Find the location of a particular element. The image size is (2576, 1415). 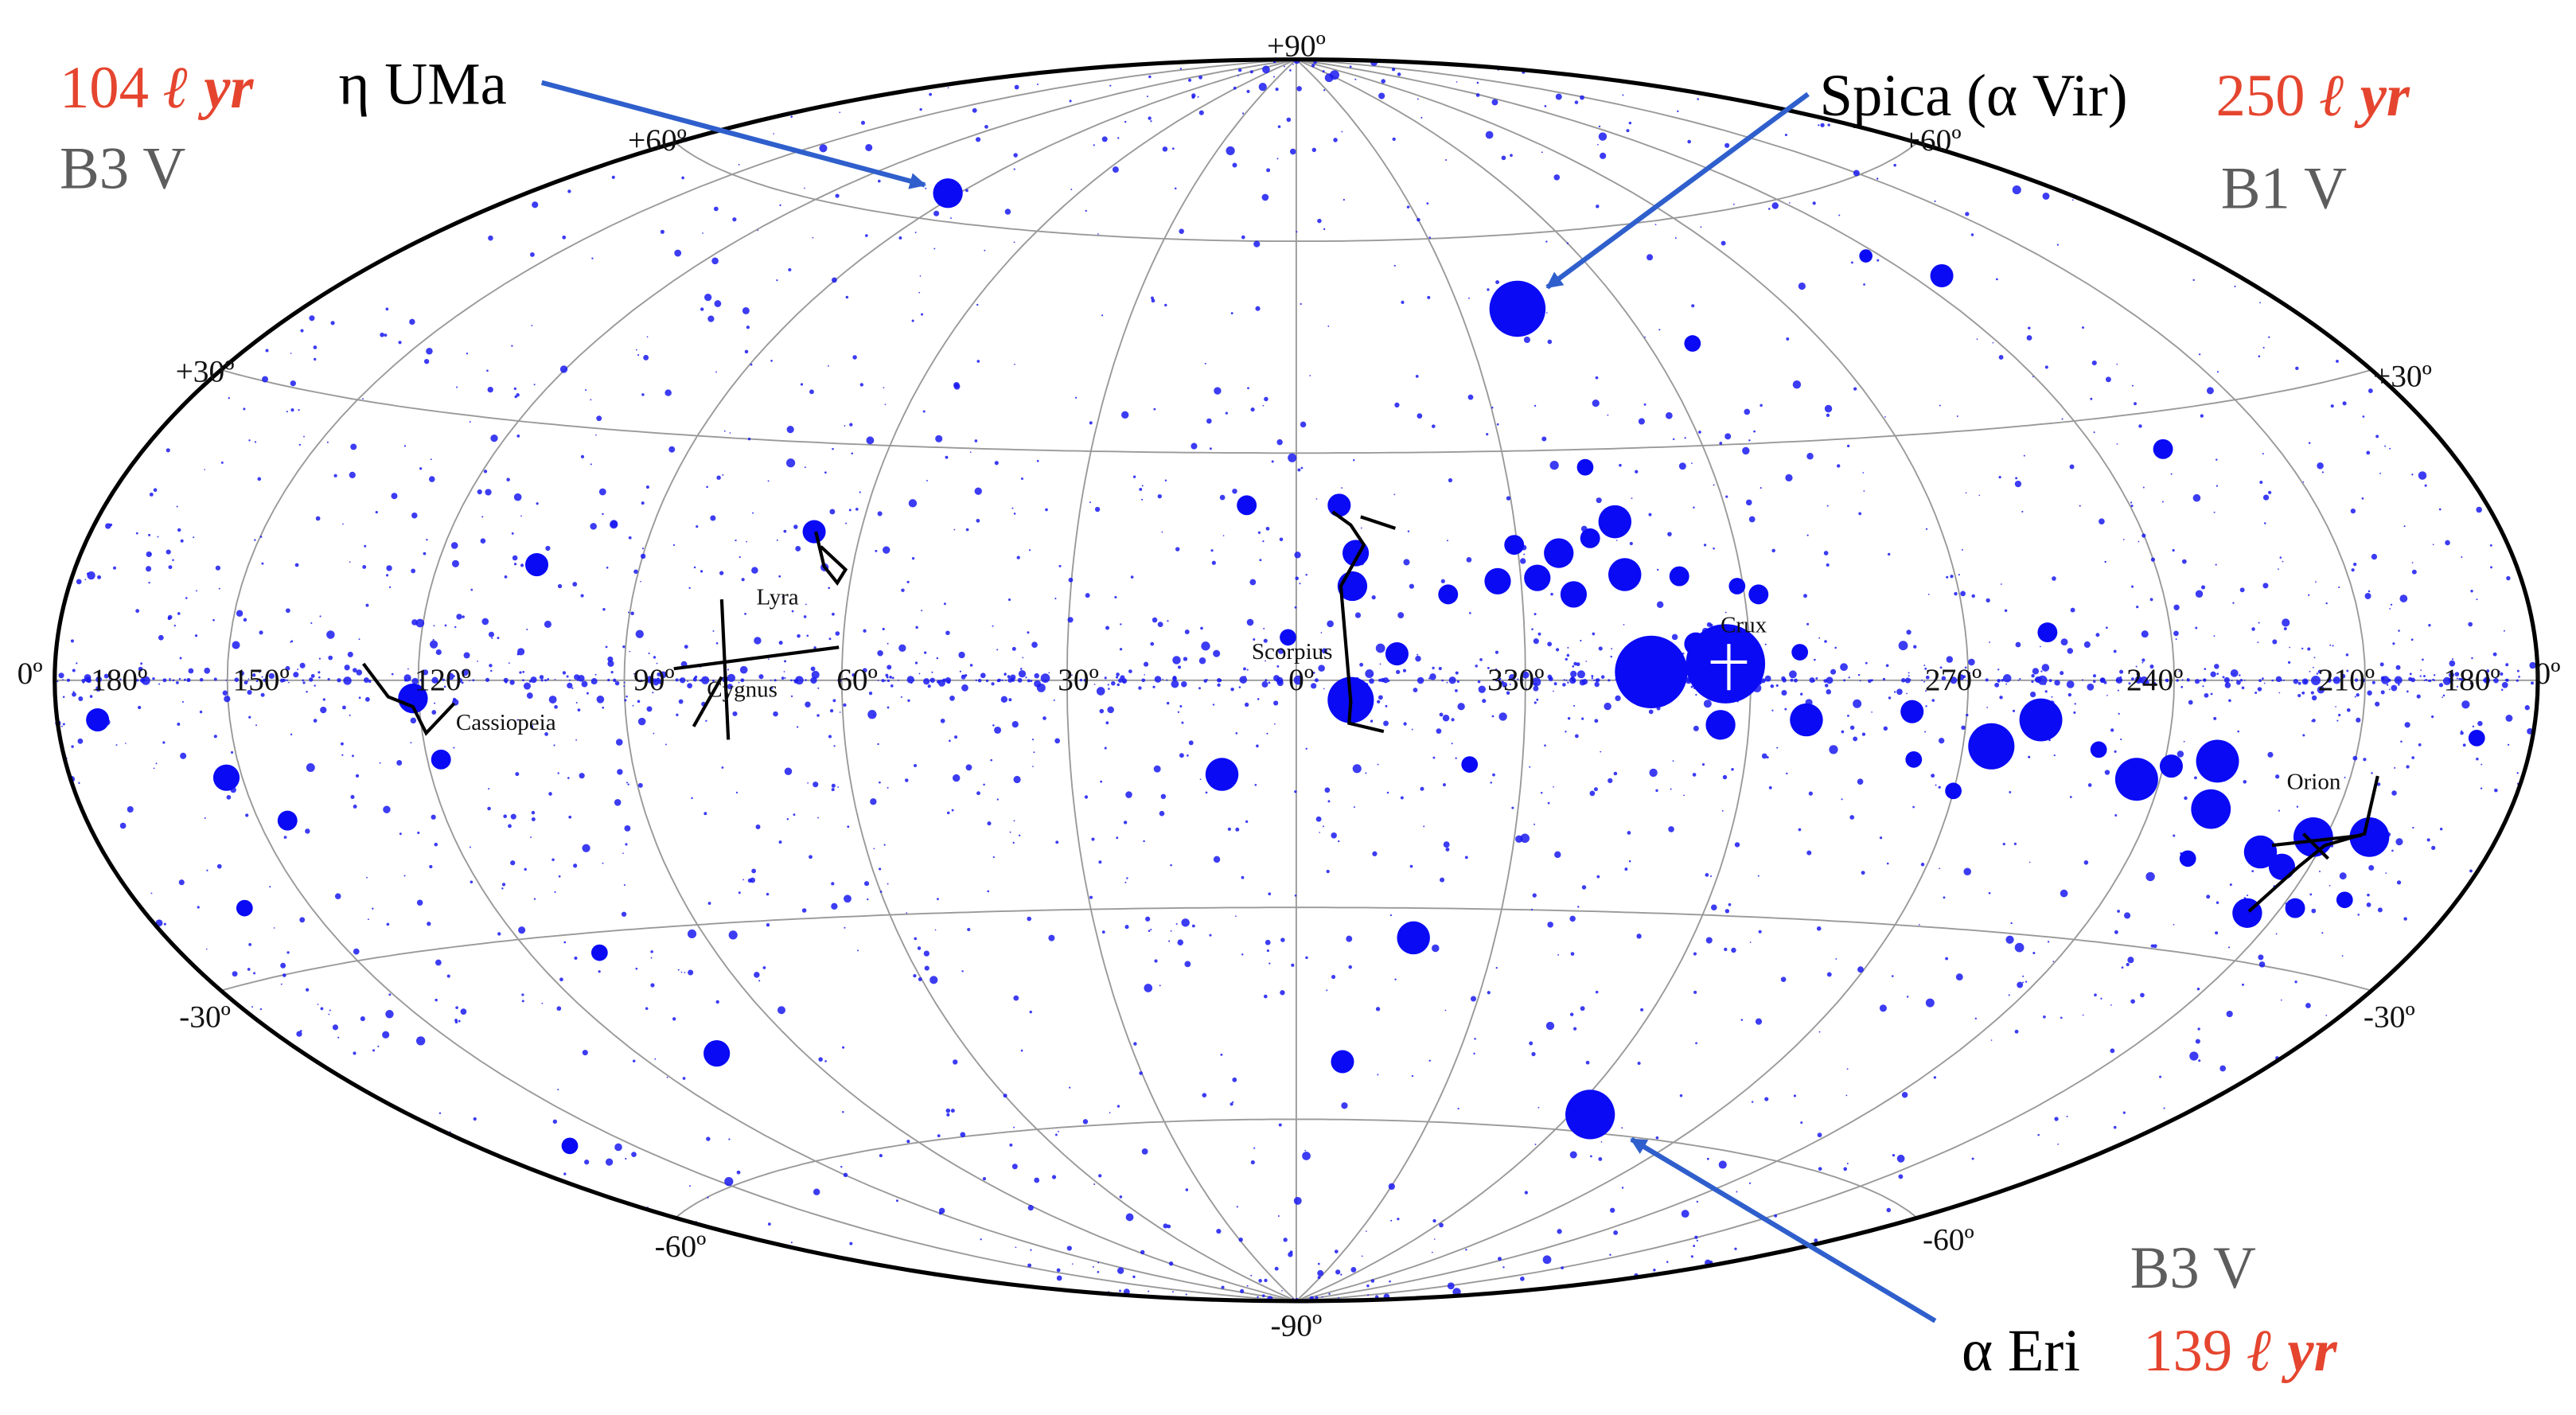

lat-label: +30º is located at coordinates (205, 370).